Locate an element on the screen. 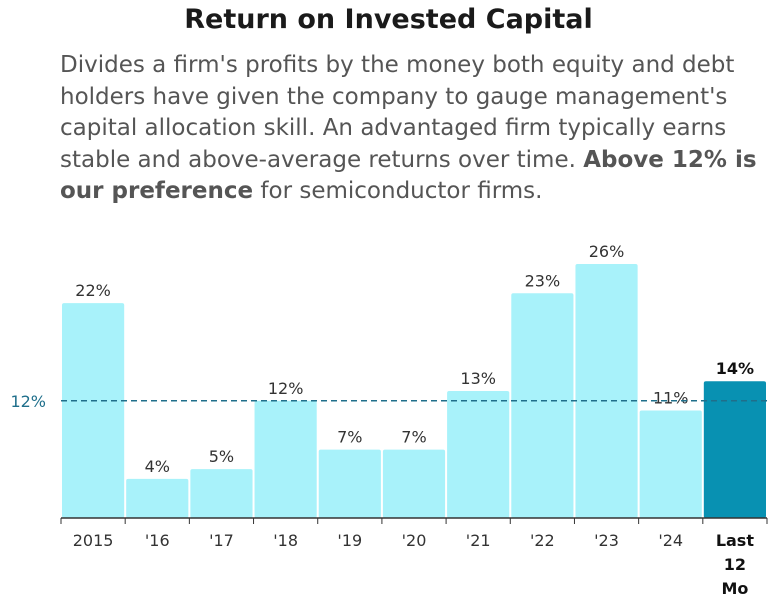 The image size is (777, 603). data-label-7: 23% is located at coordinates (543, 280).